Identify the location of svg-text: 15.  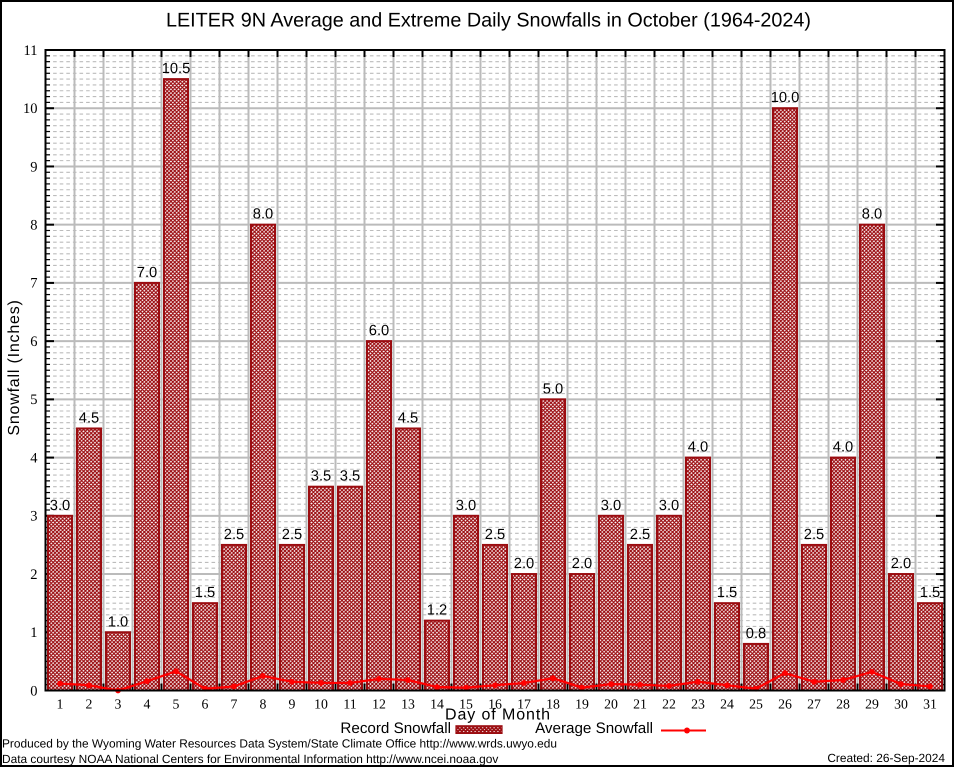
(466, 704).